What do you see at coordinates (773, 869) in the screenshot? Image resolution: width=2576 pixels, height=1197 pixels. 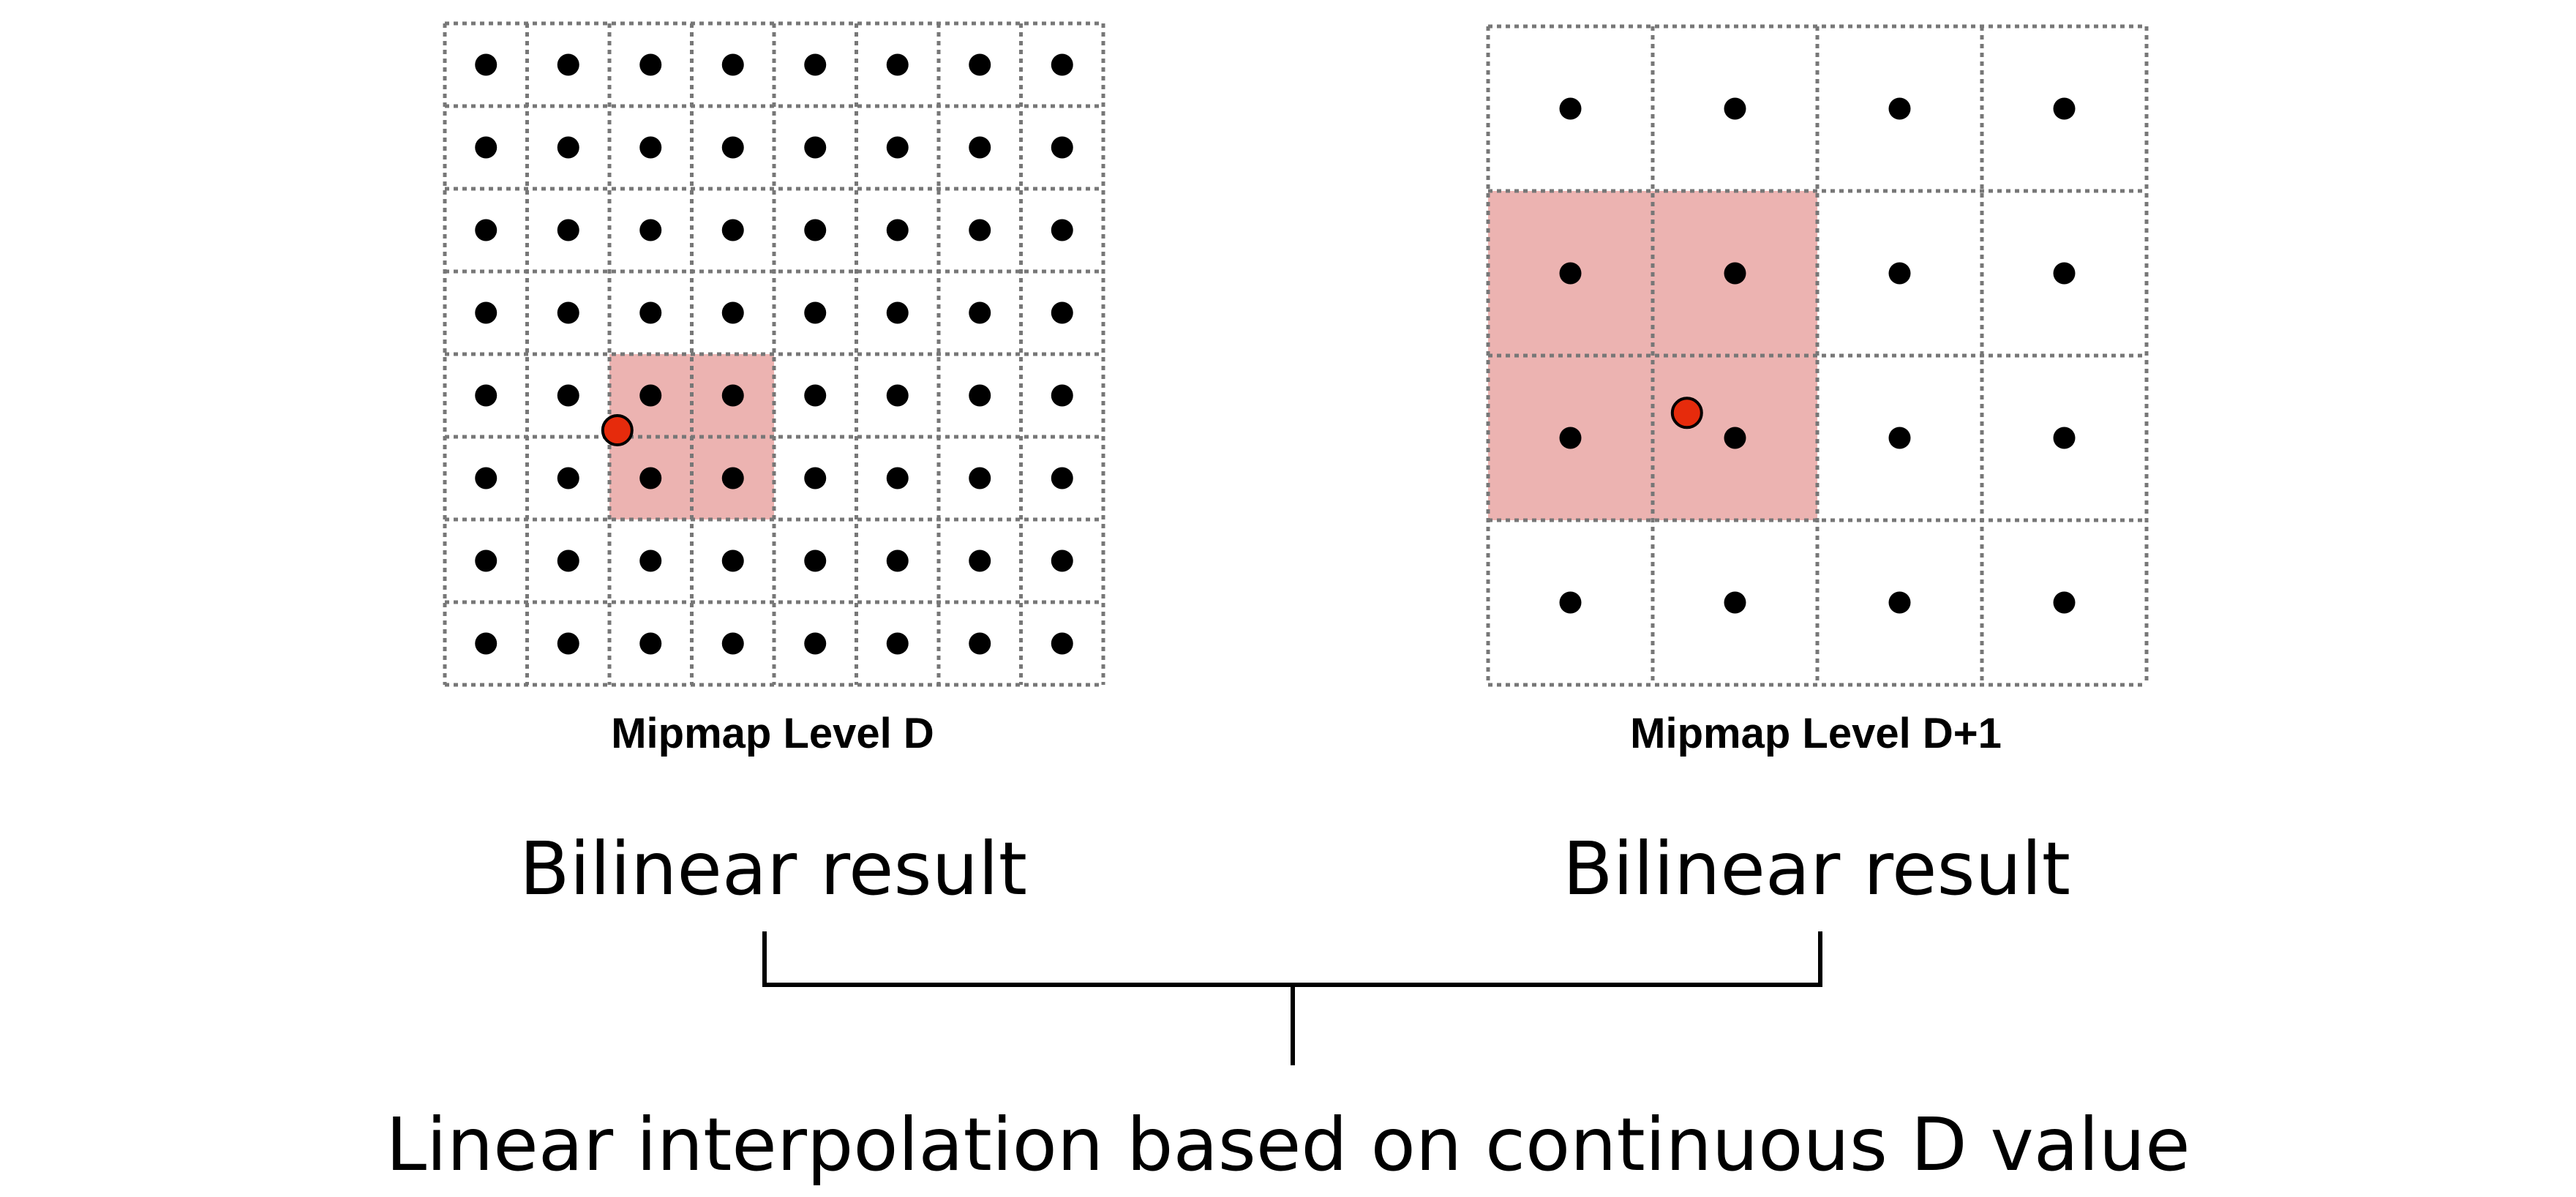 I see `bilinear-result-left-label: Bilinear result` at bounding box center [773, 869].